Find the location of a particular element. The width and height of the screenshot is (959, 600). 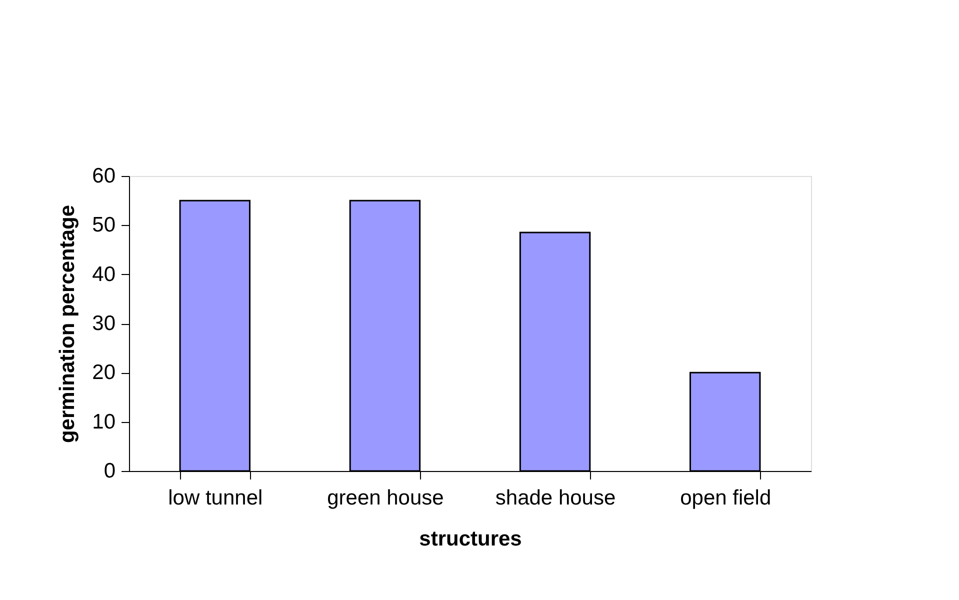

x-tick-label: open field is located at coordinates (726, 498).